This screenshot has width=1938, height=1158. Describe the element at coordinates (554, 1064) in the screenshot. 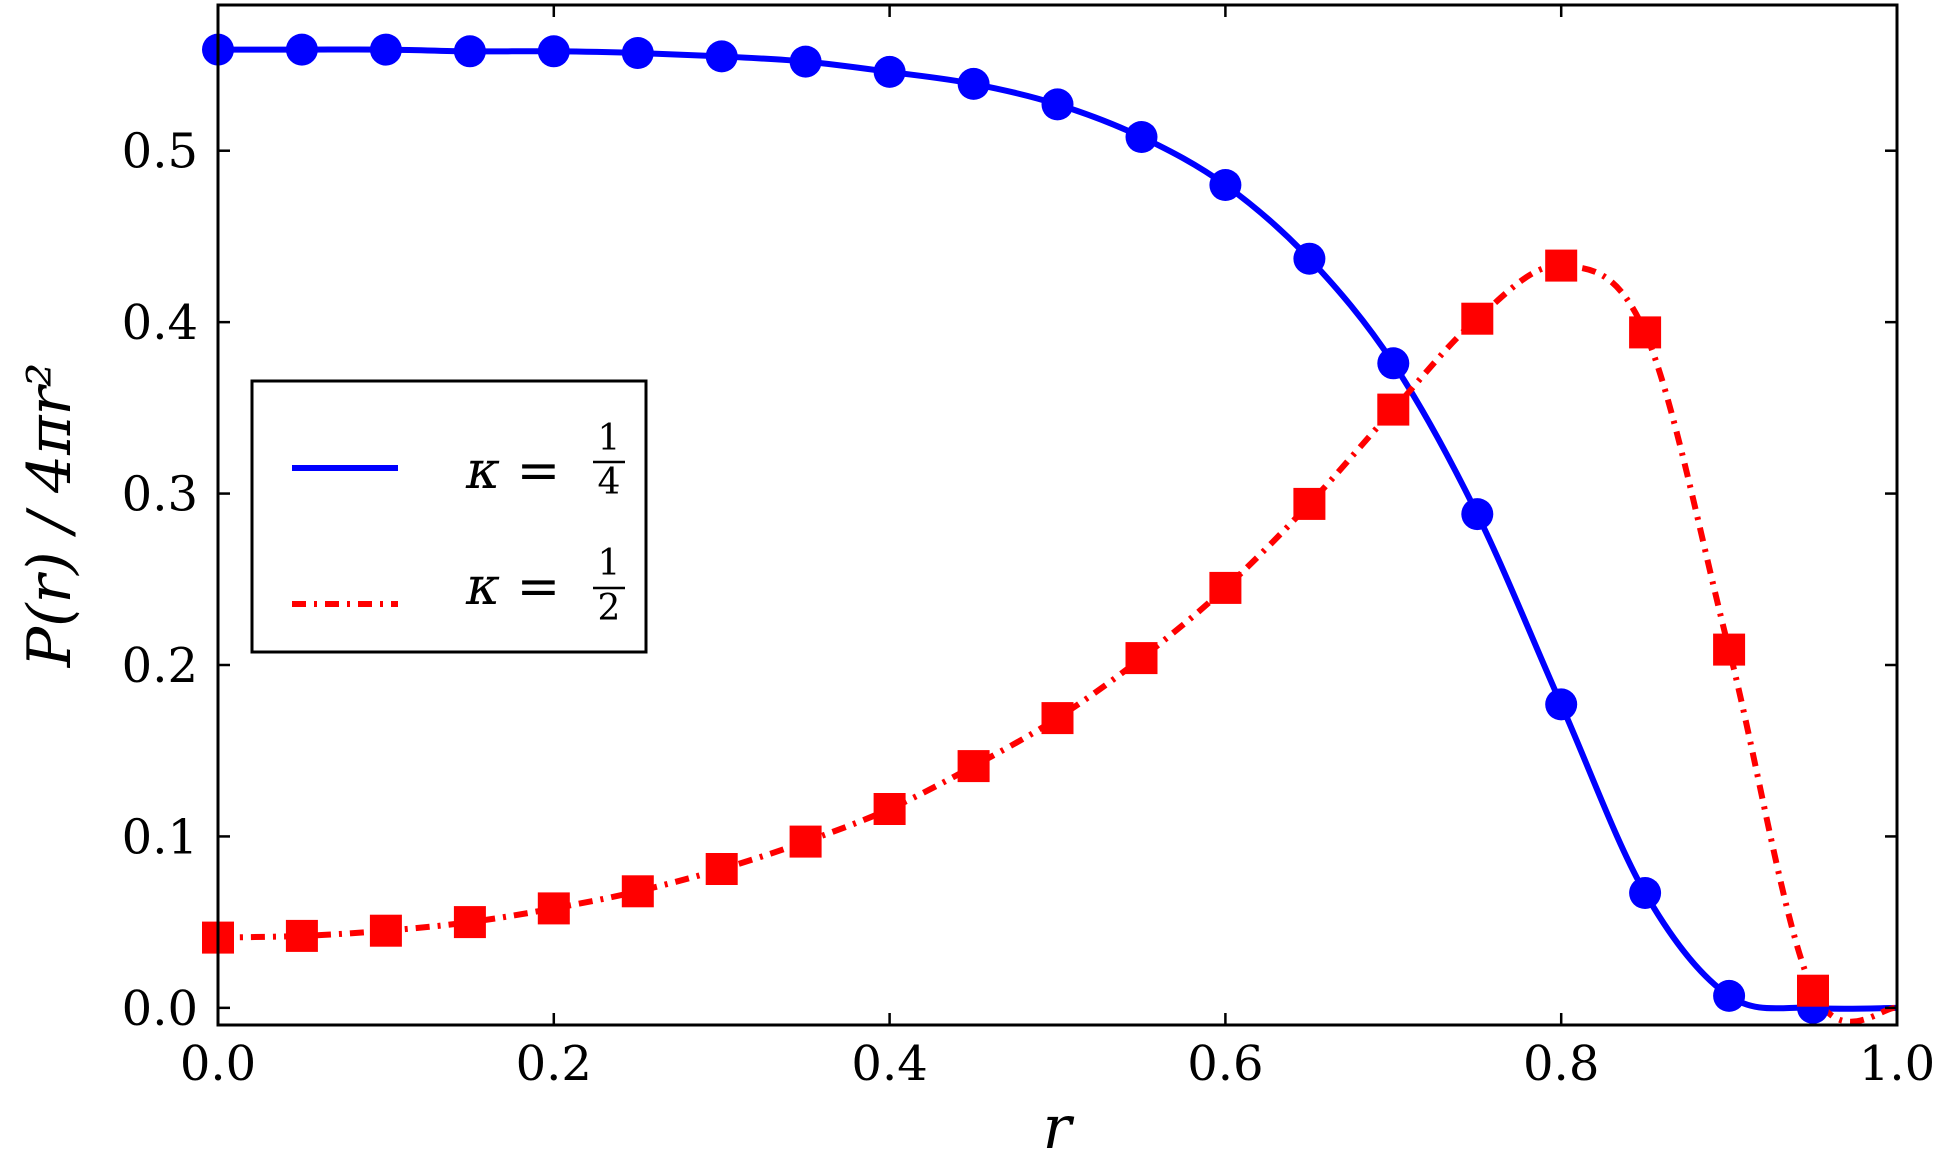

I see `x-tick-label: 0.2` at that location.